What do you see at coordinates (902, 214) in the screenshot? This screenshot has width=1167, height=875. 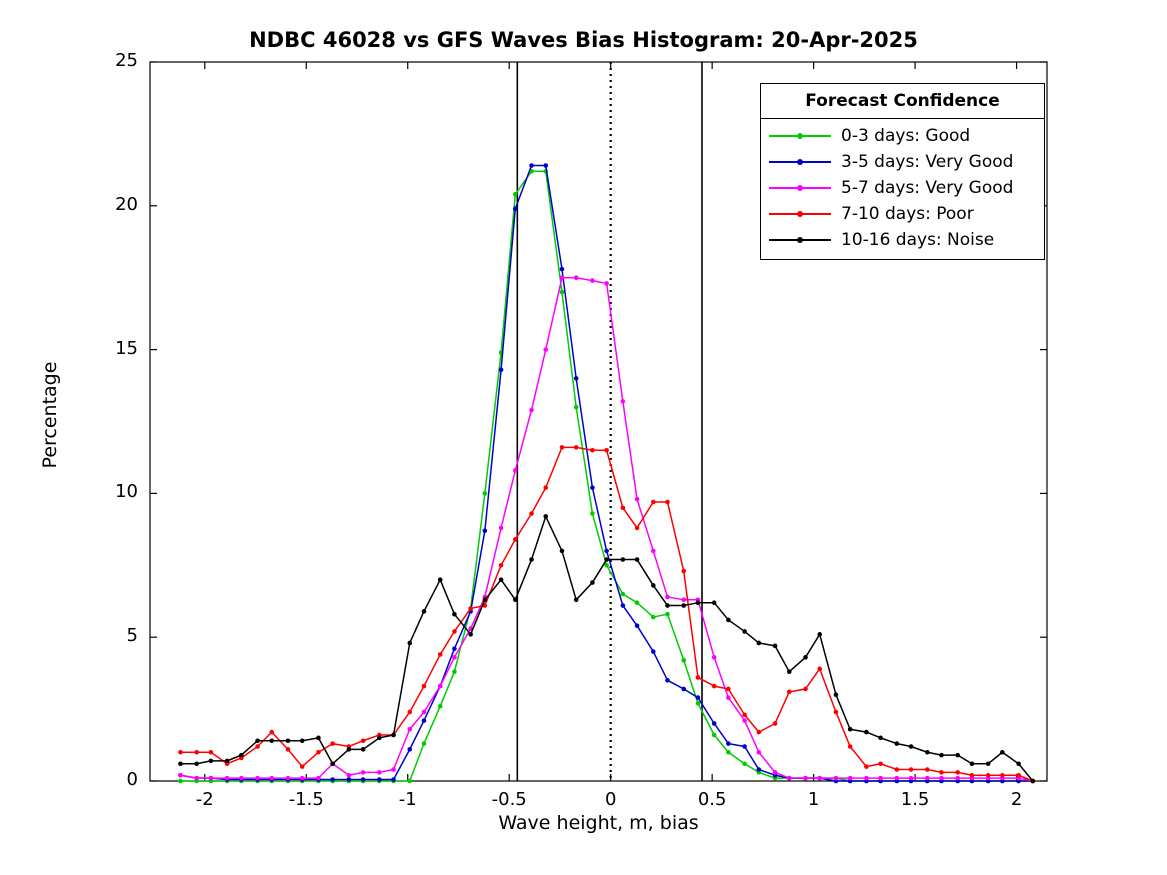 I see `legend-entry-4: 7-10 days: Poor` at bounding box center [902, 214].